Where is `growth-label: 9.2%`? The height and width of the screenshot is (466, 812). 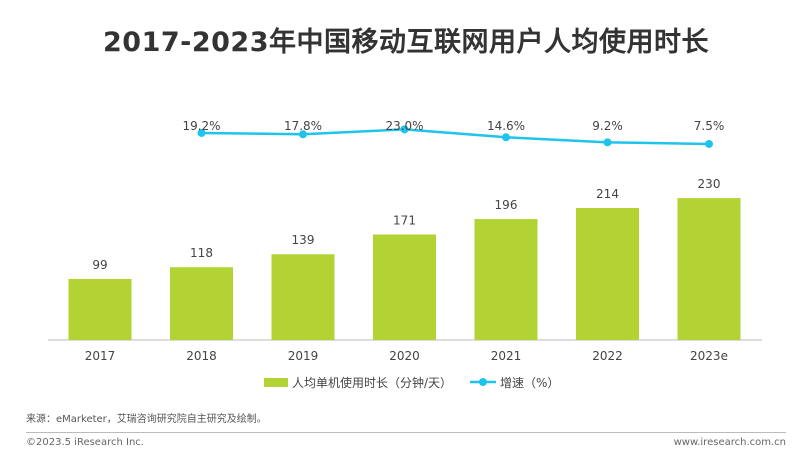
growth-label: 9.2% is located at coordinates (607, 126).